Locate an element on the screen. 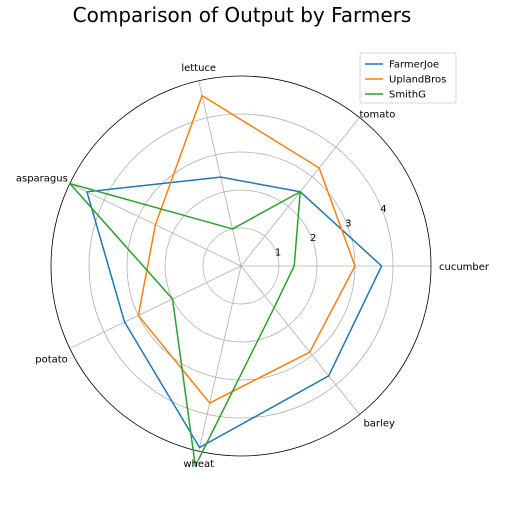  spoke-barley is located at coordinates (300, 340).